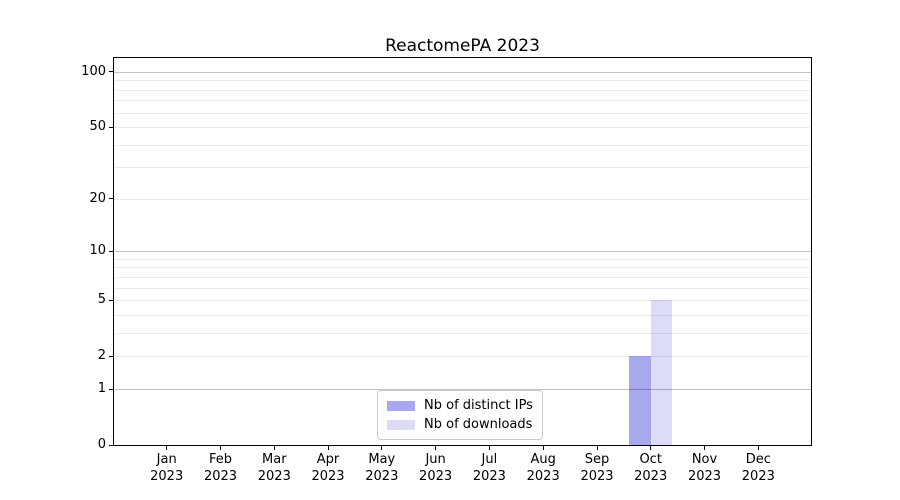 The image size is (900, 500). I want to click on y-tick-label: 2, so click(101, 356).